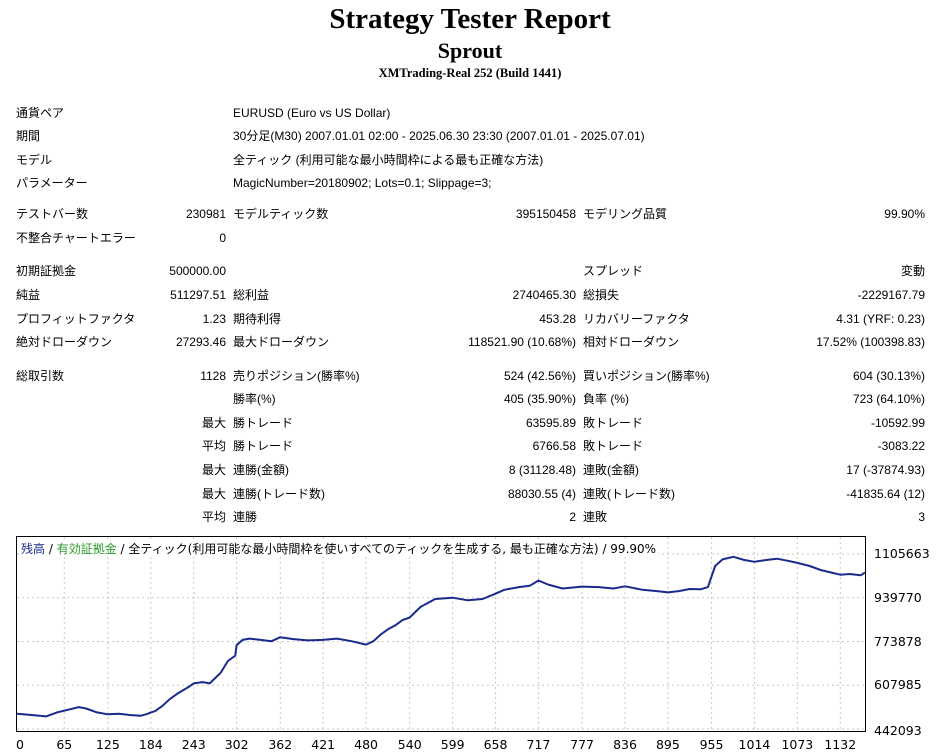 Image resolution: width=940 pixels, height=754 pixels. What do you see at coordinates (582, 744) in the screenshot?
I see `x-tick-label: 777` at bounding box center [582, 744].